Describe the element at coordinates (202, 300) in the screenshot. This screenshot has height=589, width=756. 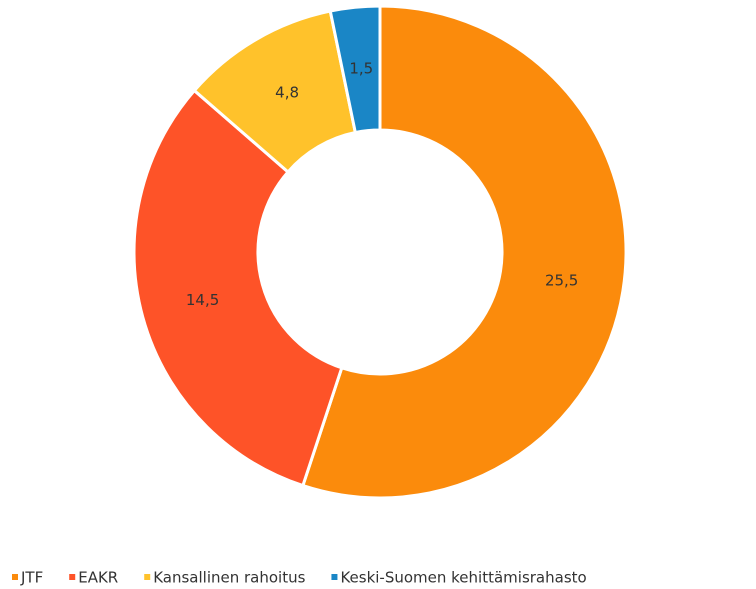
I see `data-label: 14,5` at that location.